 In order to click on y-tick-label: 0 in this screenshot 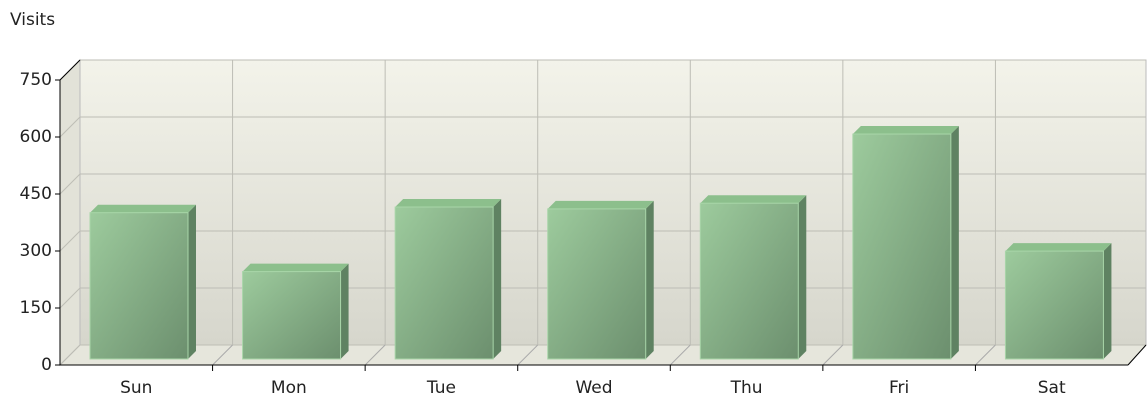, I will do `click(46, 365)`.